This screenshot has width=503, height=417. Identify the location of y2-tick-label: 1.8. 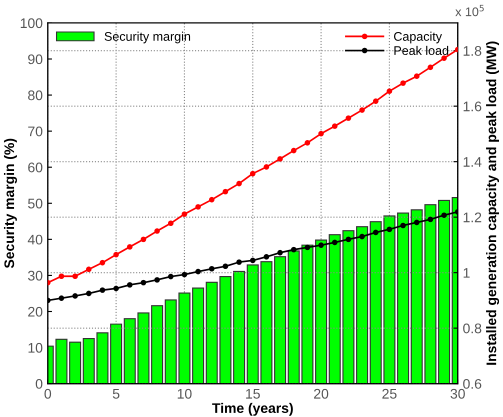
(473, 51).